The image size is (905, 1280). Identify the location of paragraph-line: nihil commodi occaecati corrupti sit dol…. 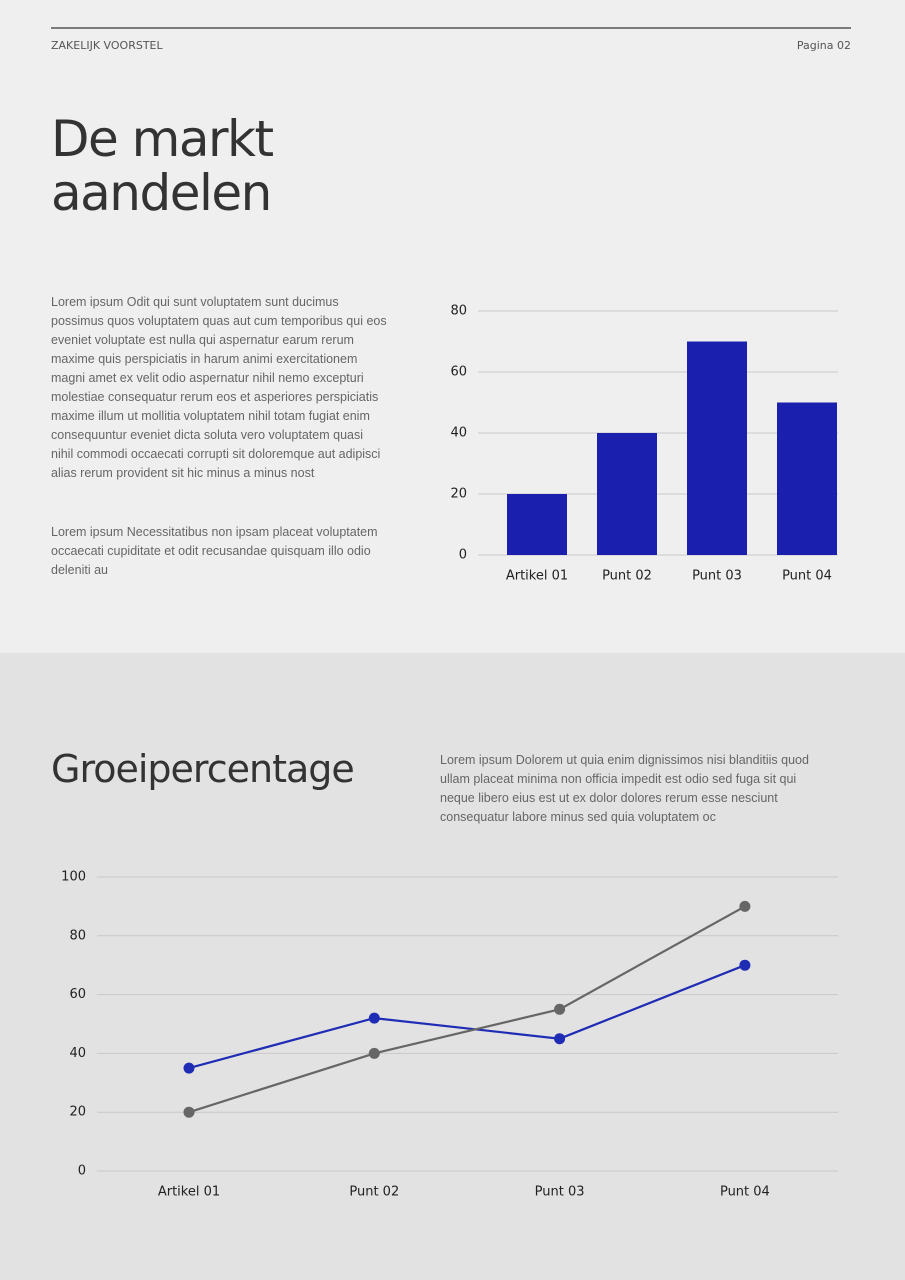
(215, 454).